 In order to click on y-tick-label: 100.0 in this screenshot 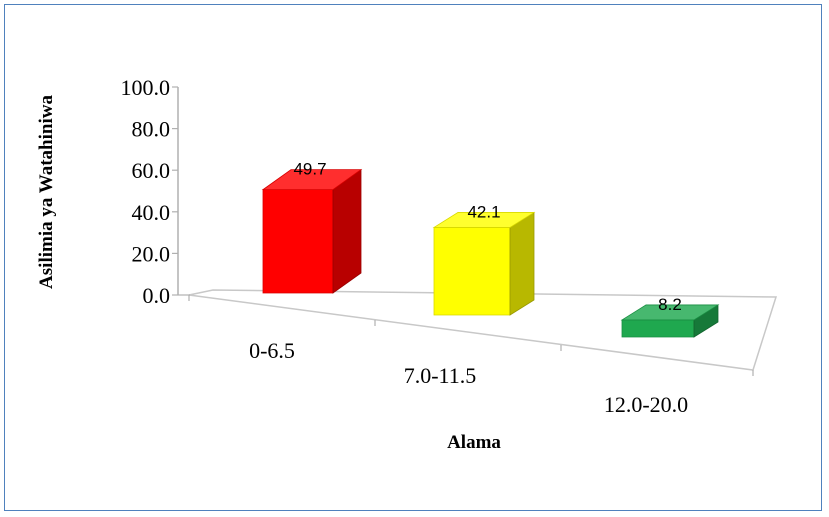, I will do `click(146, 87)`.